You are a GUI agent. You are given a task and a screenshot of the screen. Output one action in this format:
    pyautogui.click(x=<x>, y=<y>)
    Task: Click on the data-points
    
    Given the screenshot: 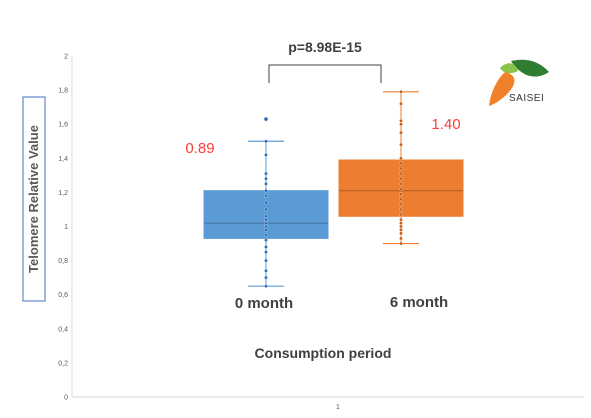 What is the action you would take?
    pyautogui.click(x=333, y=189)
    